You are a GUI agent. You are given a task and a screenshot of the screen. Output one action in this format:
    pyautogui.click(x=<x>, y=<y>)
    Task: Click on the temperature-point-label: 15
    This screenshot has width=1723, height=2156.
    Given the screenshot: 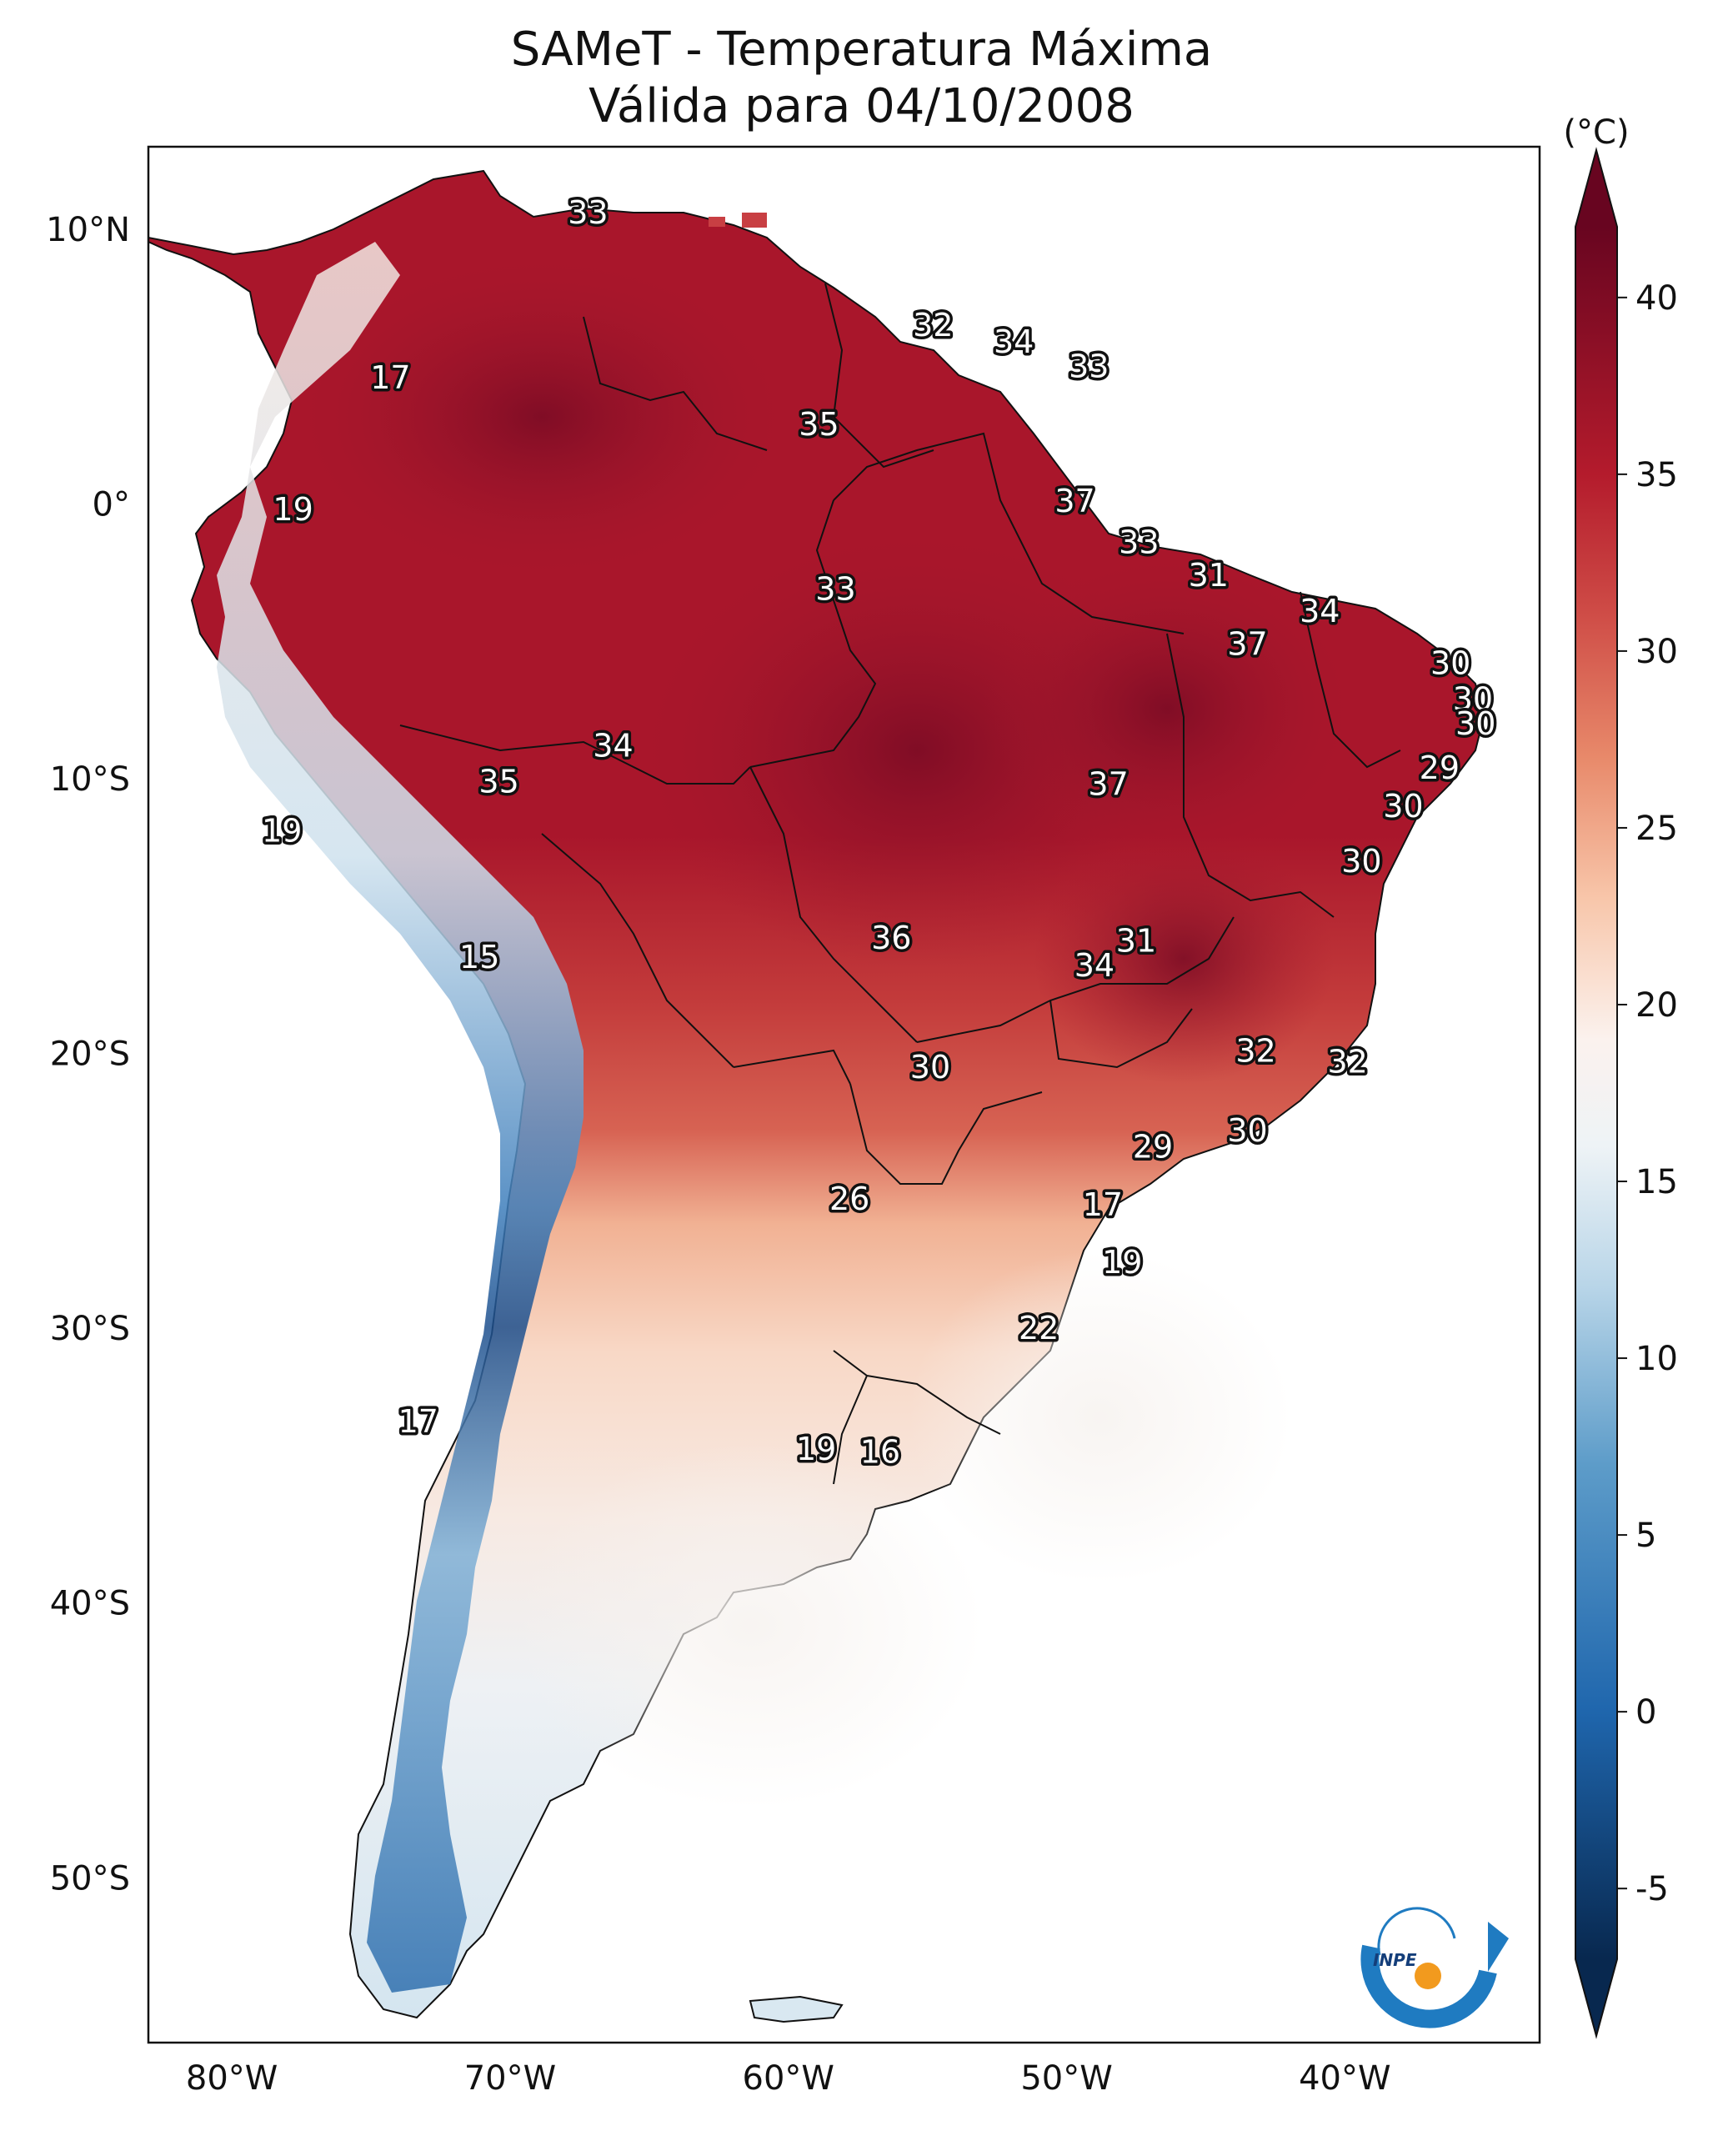 What is the action you would take?
    pyautogui.click(x=479, y=957)
    